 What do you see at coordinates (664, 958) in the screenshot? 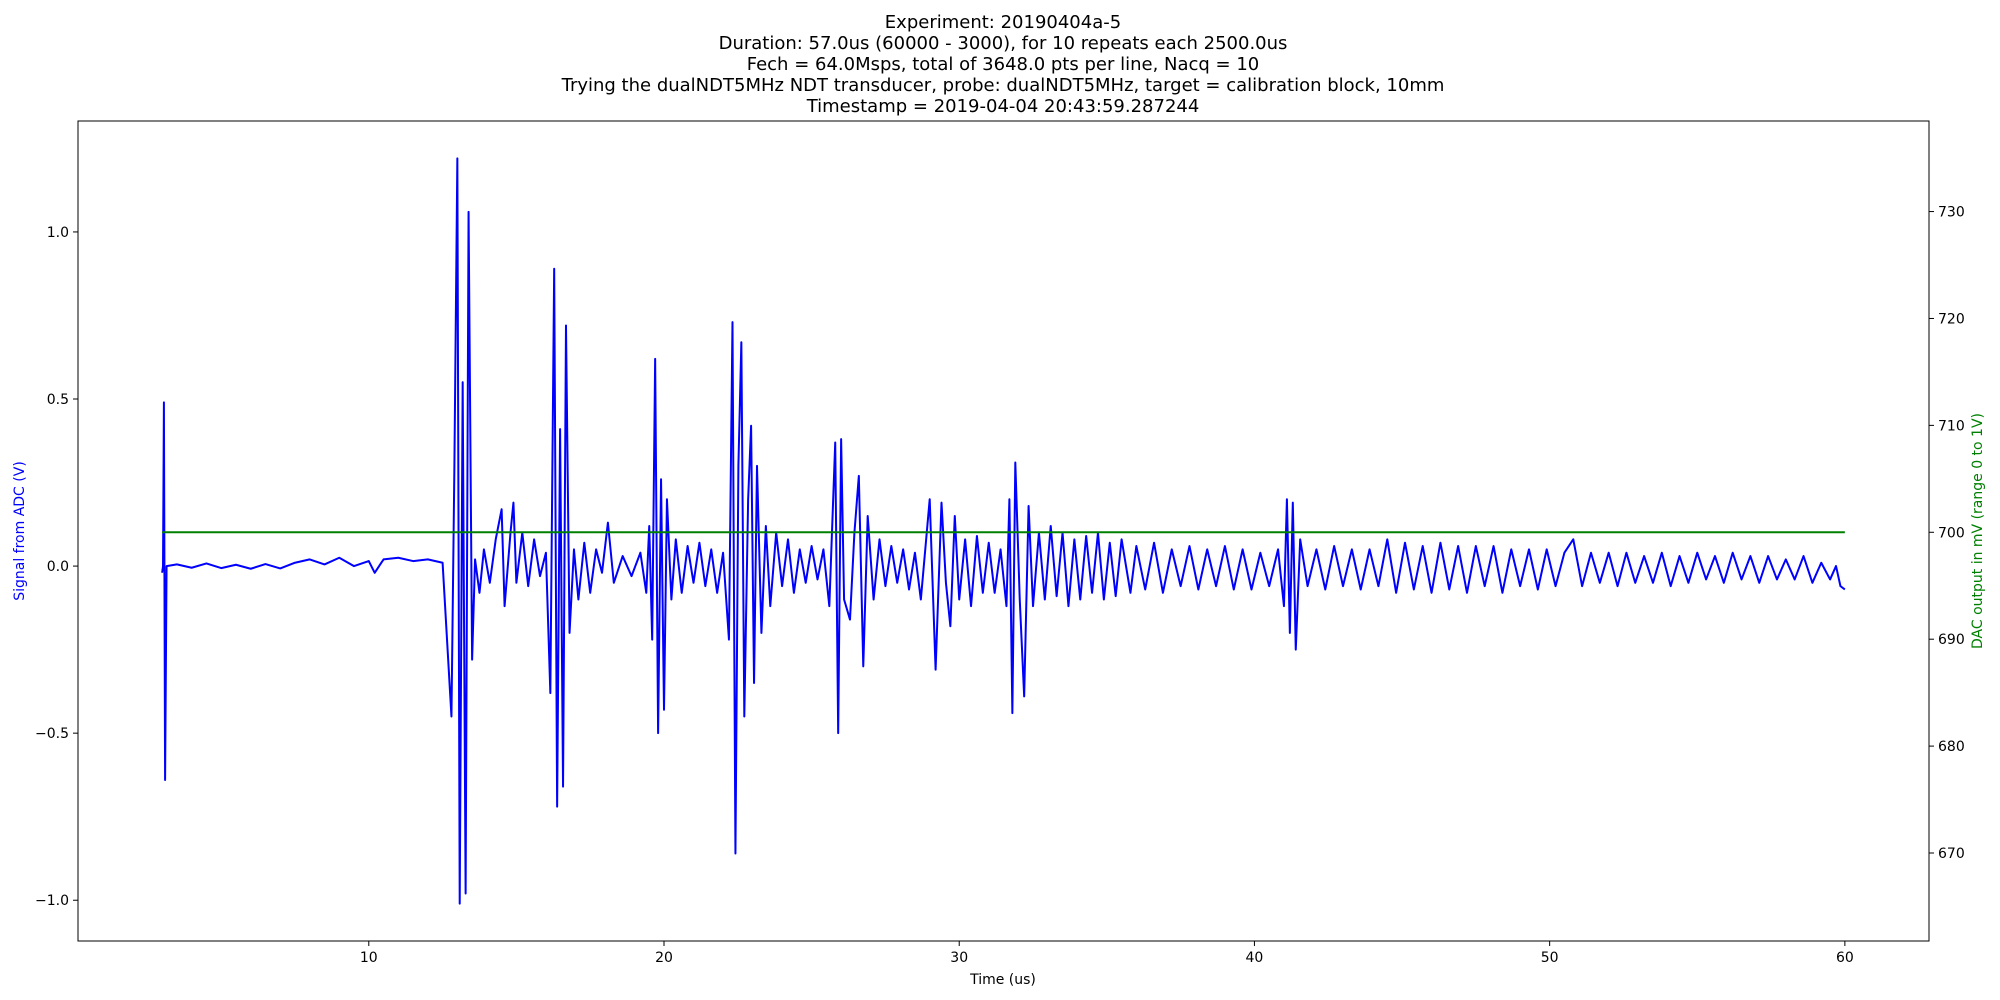
I see `x-tick-label: 20` at bounding box center [664, 958].